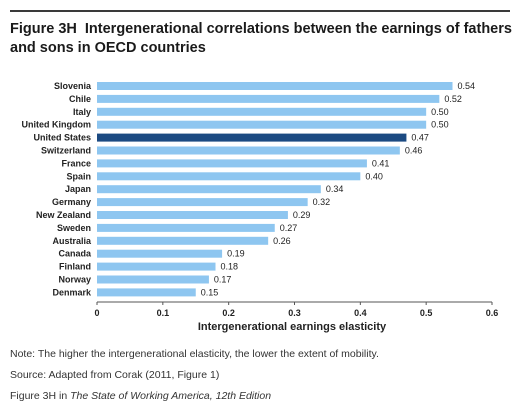 Image resolution: width=519 pixels, height=419 pixels. What do you see at coordinates (302, 215) in the screenshot?
I see `value-label: 0.29` at bounding box center [302, 215].